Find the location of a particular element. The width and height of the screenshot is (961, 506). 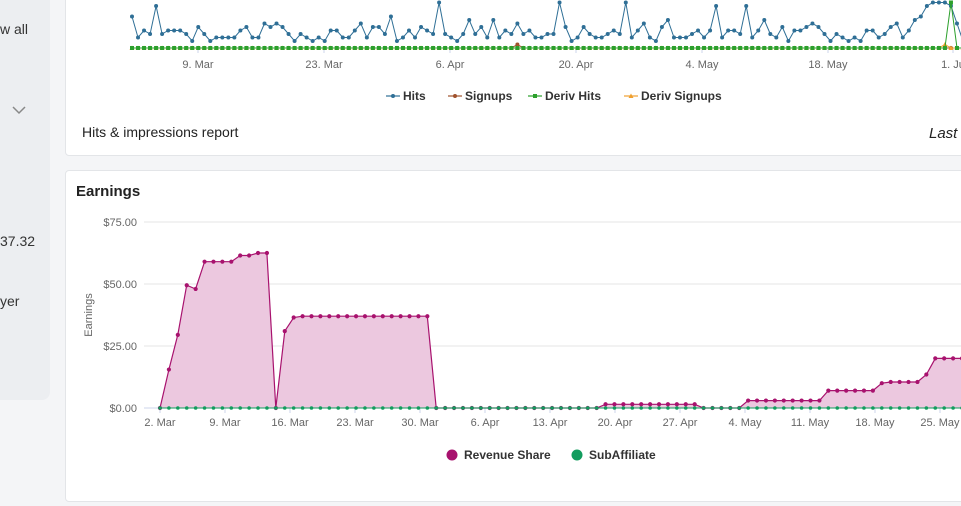

date-range-label: Last is located at coordinates (943, 133).